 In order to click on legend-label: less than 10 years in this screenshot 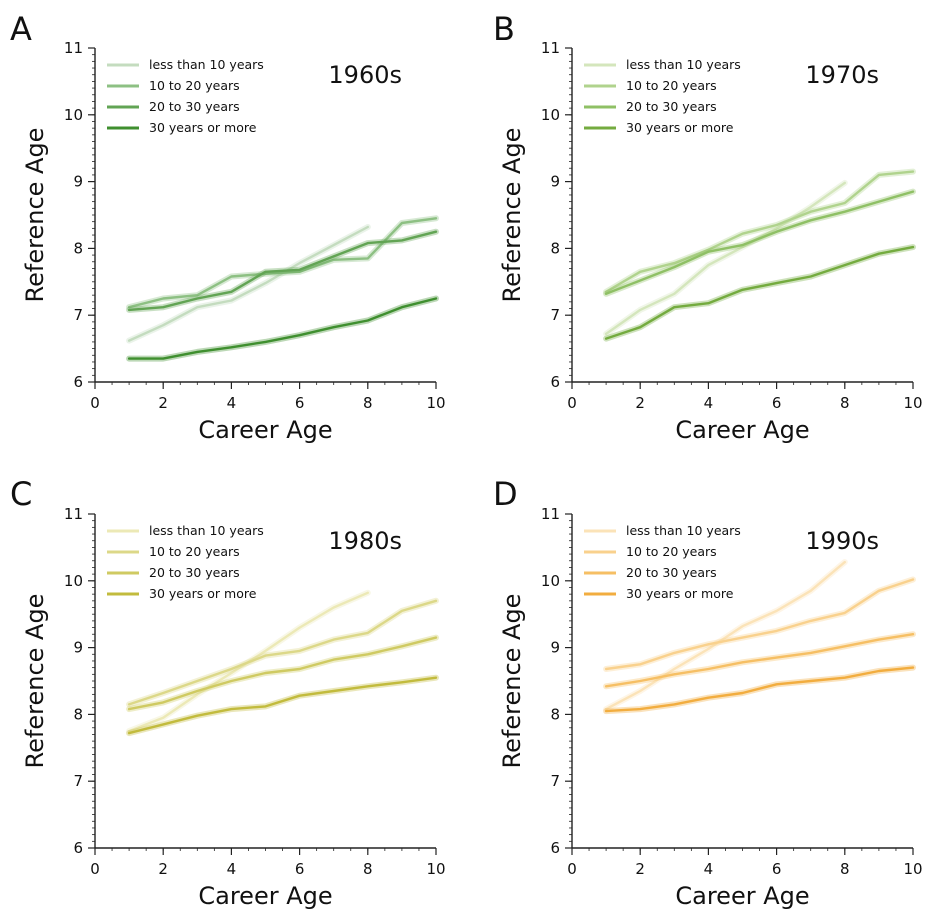, I will do `click(683, 530)`.